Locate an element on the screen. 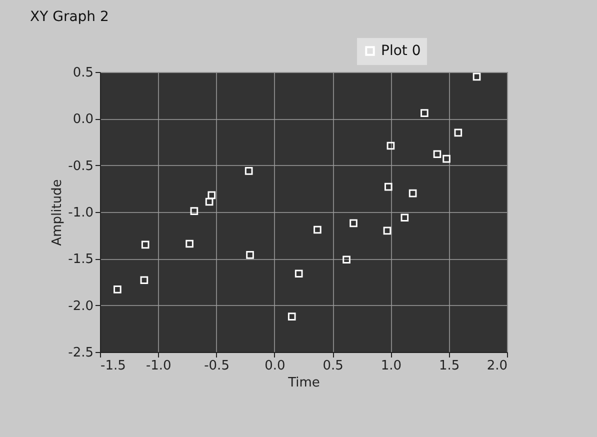 This screenshot has height=437, width=597. x-axis-title: Time is located at coordinates (303, 383).